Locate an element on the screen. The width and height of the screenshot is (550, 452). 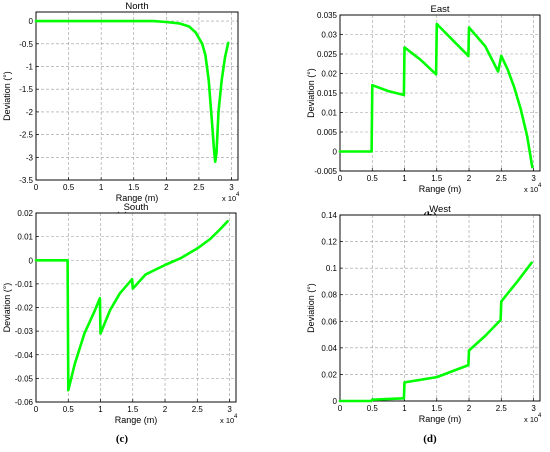
chart-title: West is located at coordinates (440, 209).